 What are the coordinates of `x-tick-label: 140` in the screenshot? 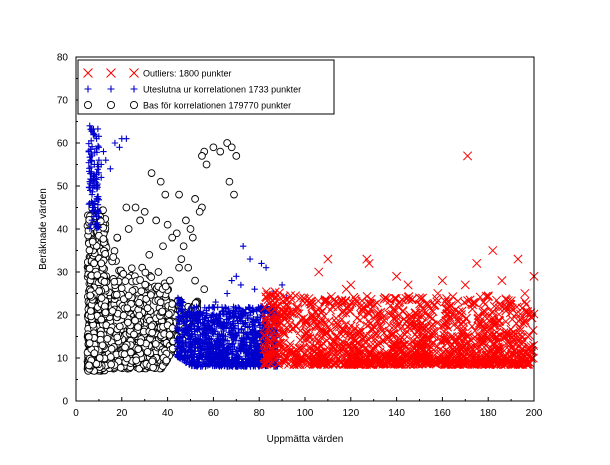 It's located at (396, 413).